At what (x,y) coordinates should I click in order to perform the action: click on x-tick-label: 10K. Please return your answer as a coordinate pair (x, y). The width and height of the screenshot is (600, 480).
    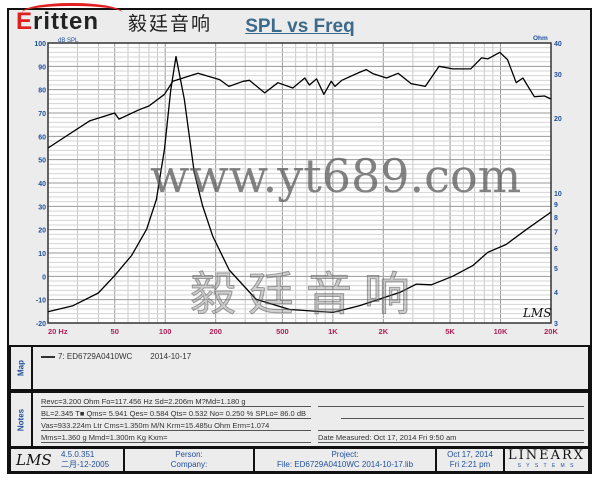
    Looking at the image, I should click on (501, 331).